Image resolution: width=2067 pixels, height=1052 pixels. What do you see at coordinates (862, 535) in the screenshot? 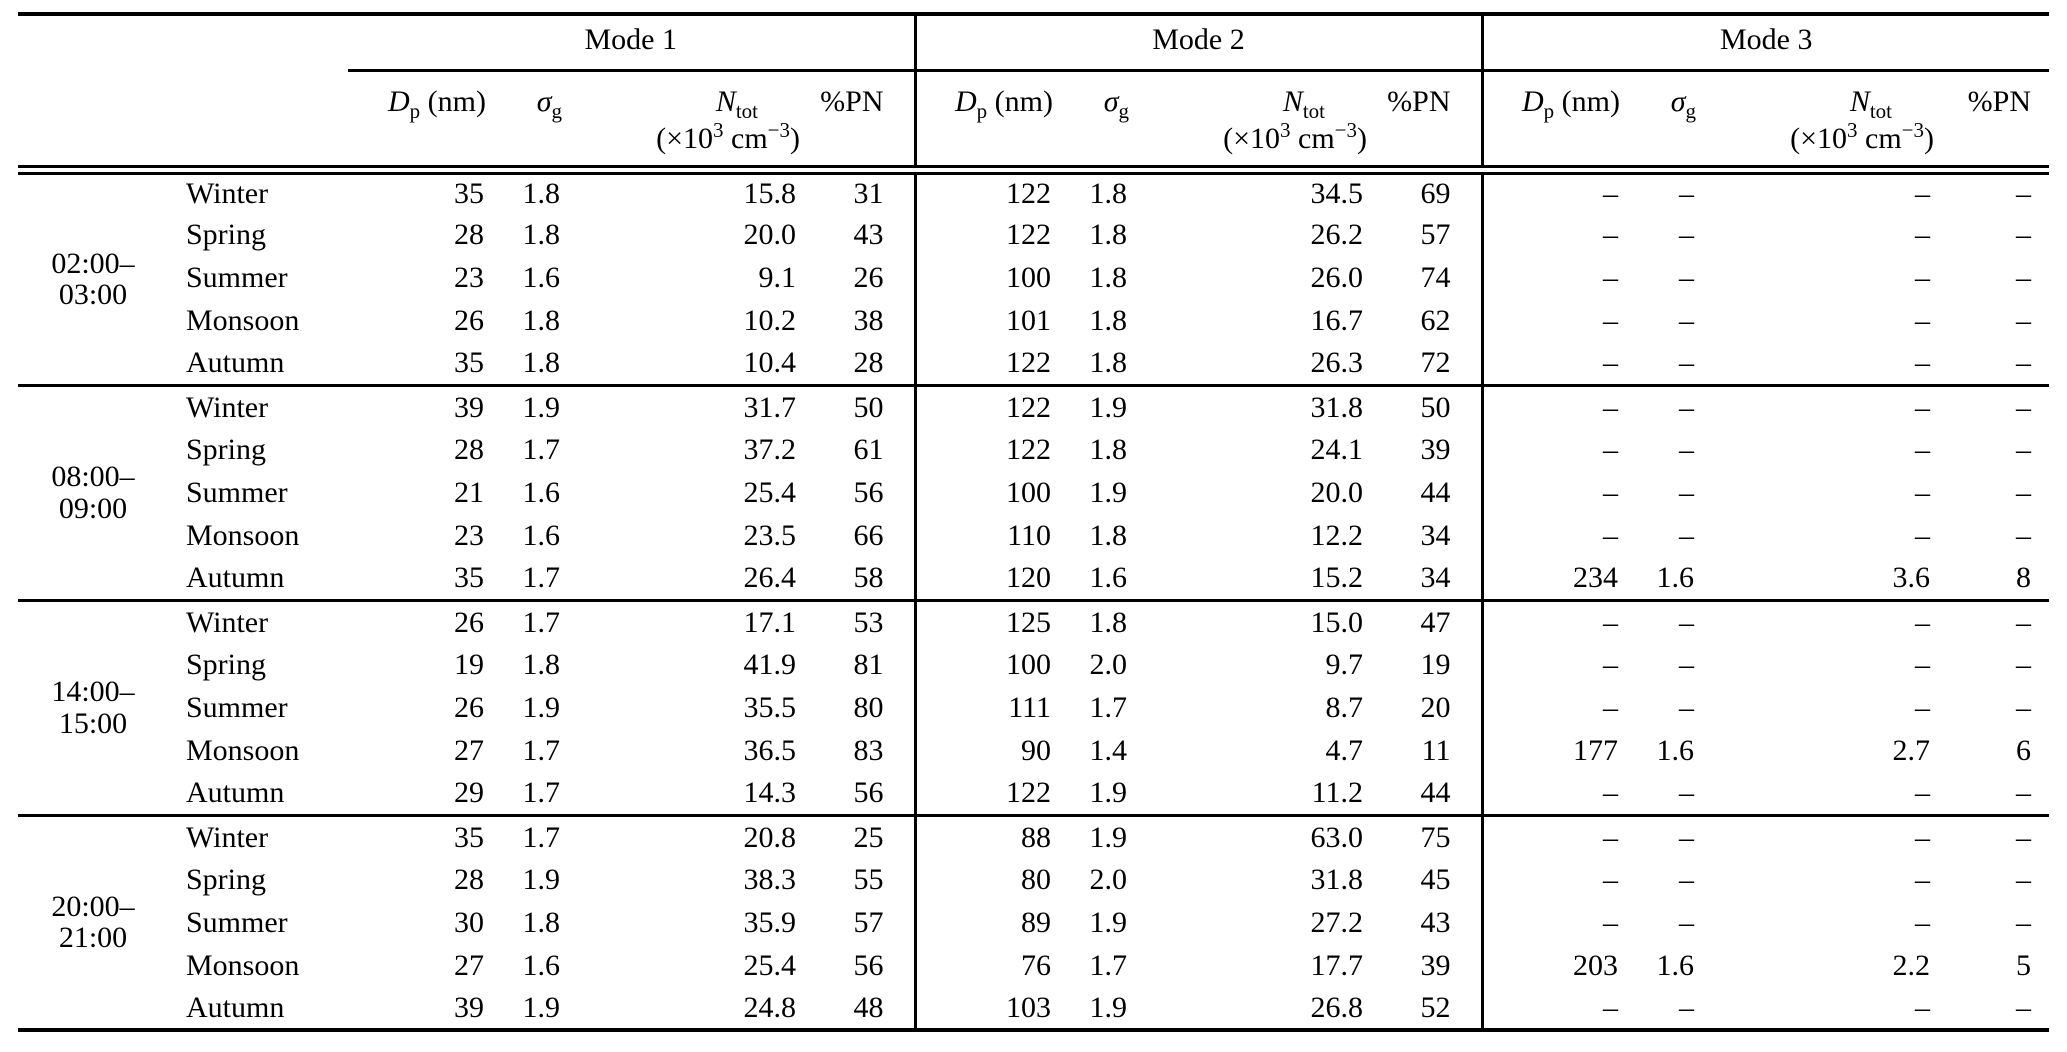
I see `data-cell: 66` at bounding box center [862, 535].